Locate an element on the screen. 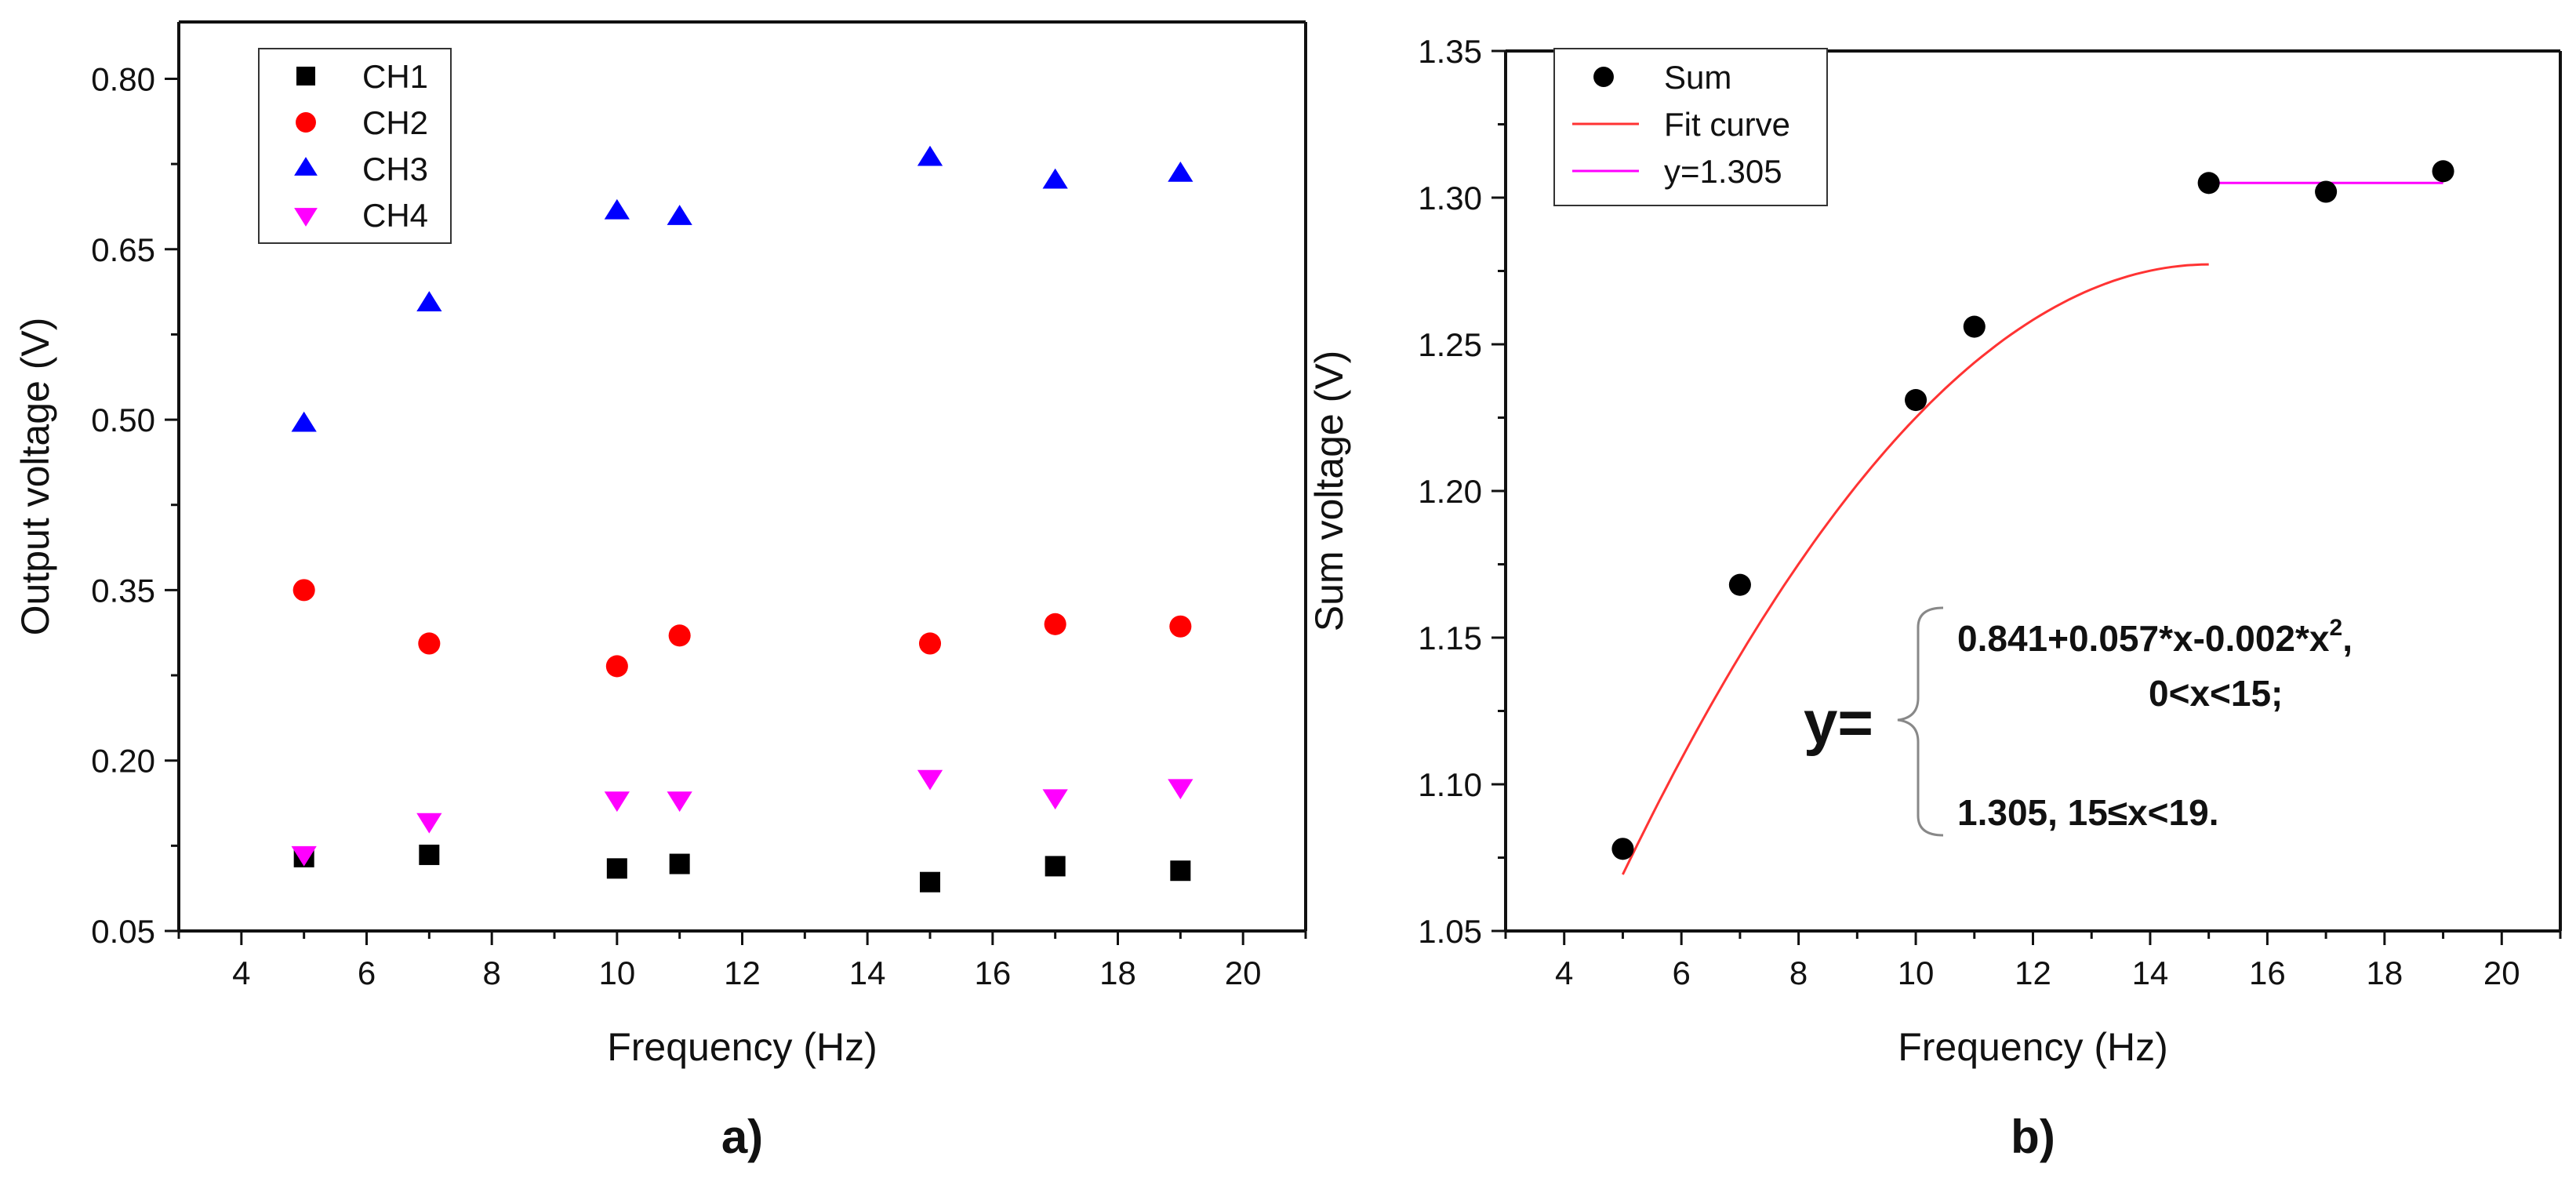 The image size is (2576, 1189). legend-marker-ch1 is located at coordinates (305, 76).